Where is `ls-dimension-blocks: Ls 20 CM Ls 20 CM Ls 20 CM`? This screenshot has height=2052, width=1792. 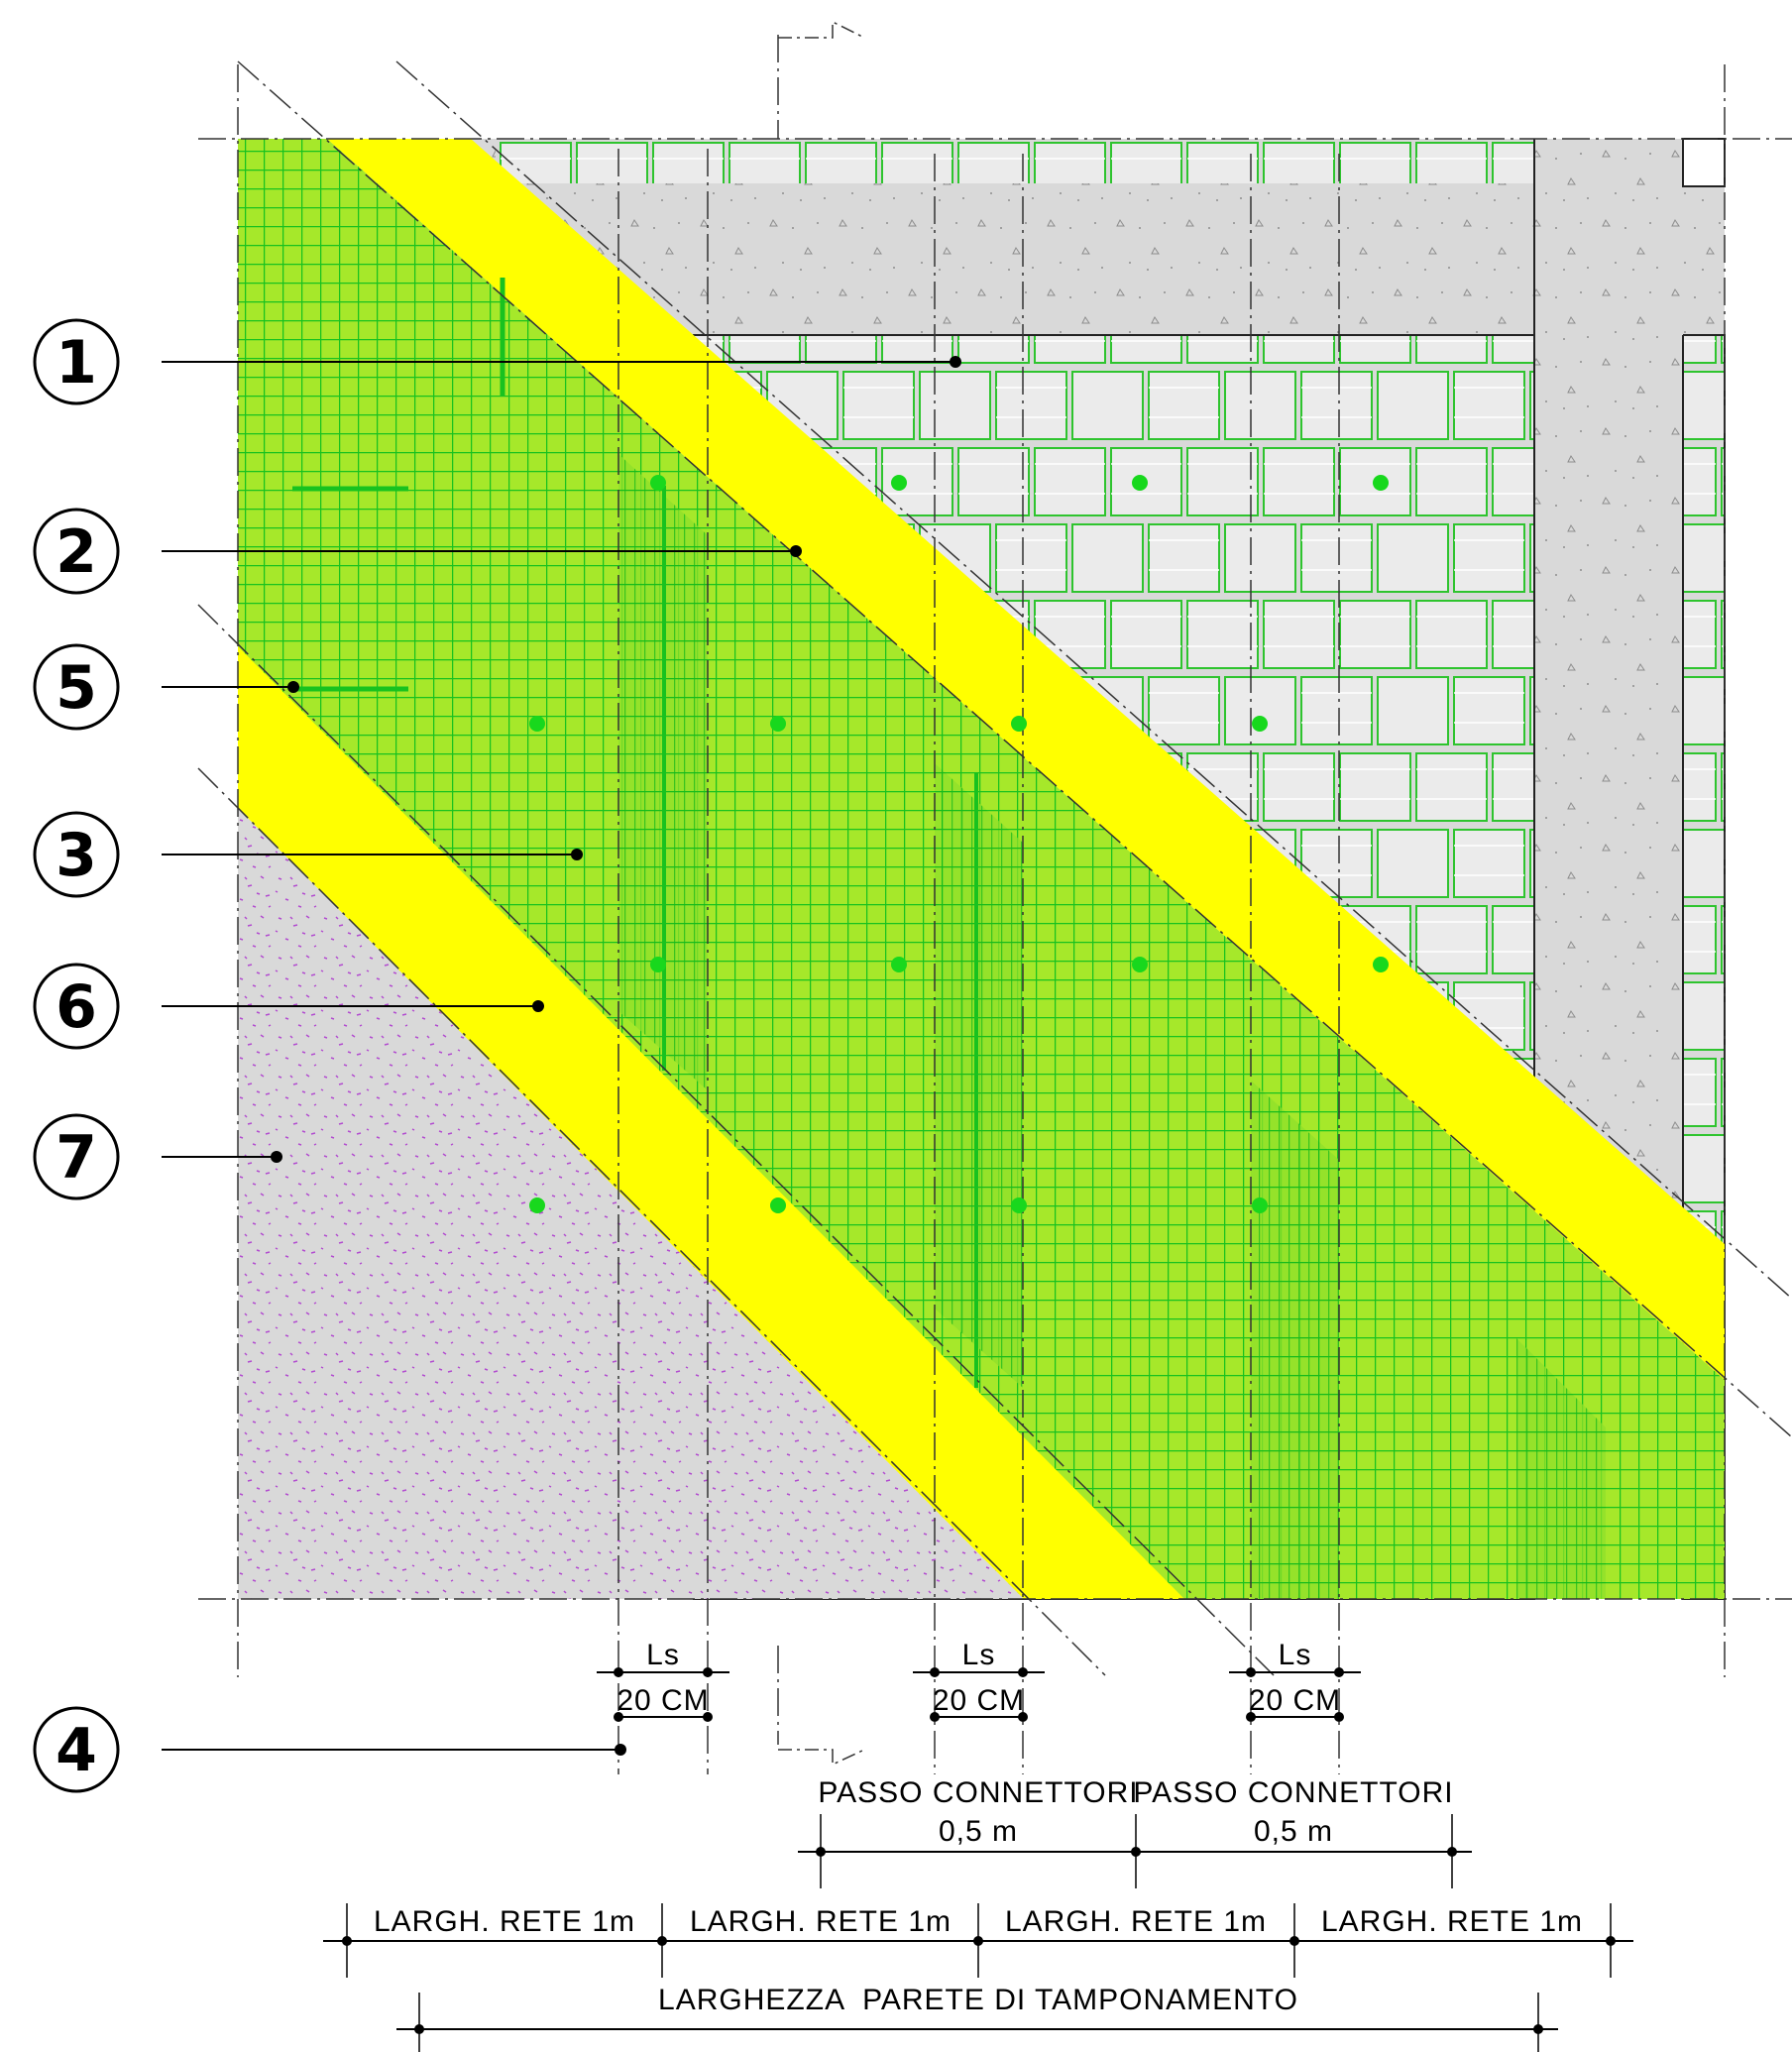 ls-dimension-blocks: Ls 20 CM Ls 20 CM Ls 20 CM is located at coordinates (979, 1681).